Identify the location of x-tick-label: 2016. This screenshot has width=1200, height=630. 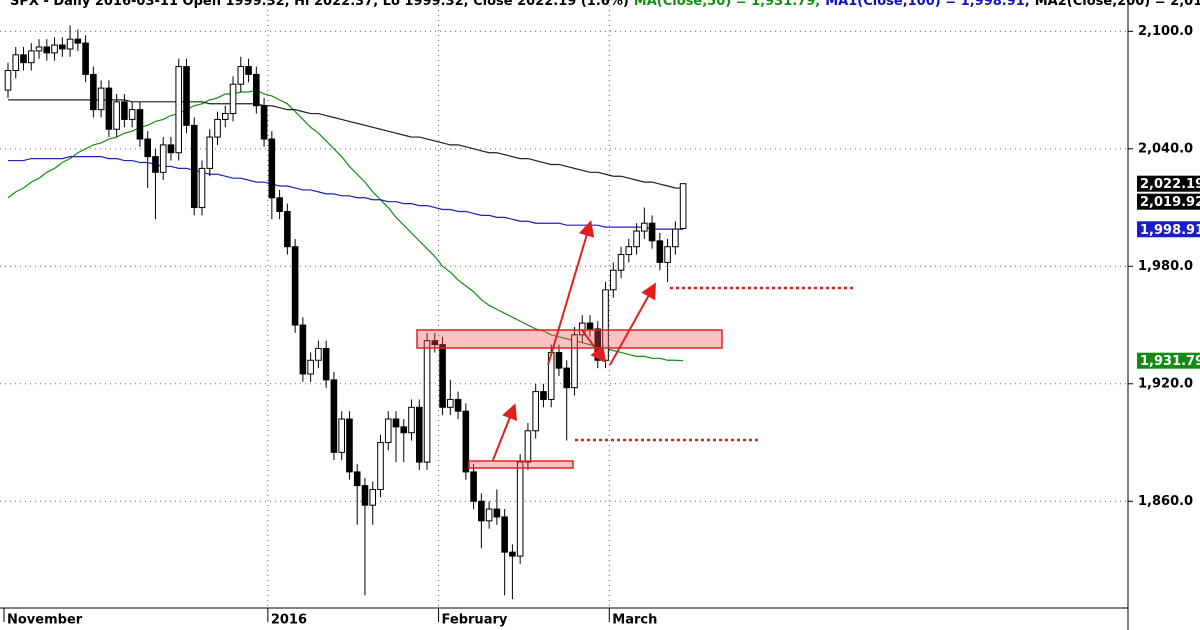
(289, 620).